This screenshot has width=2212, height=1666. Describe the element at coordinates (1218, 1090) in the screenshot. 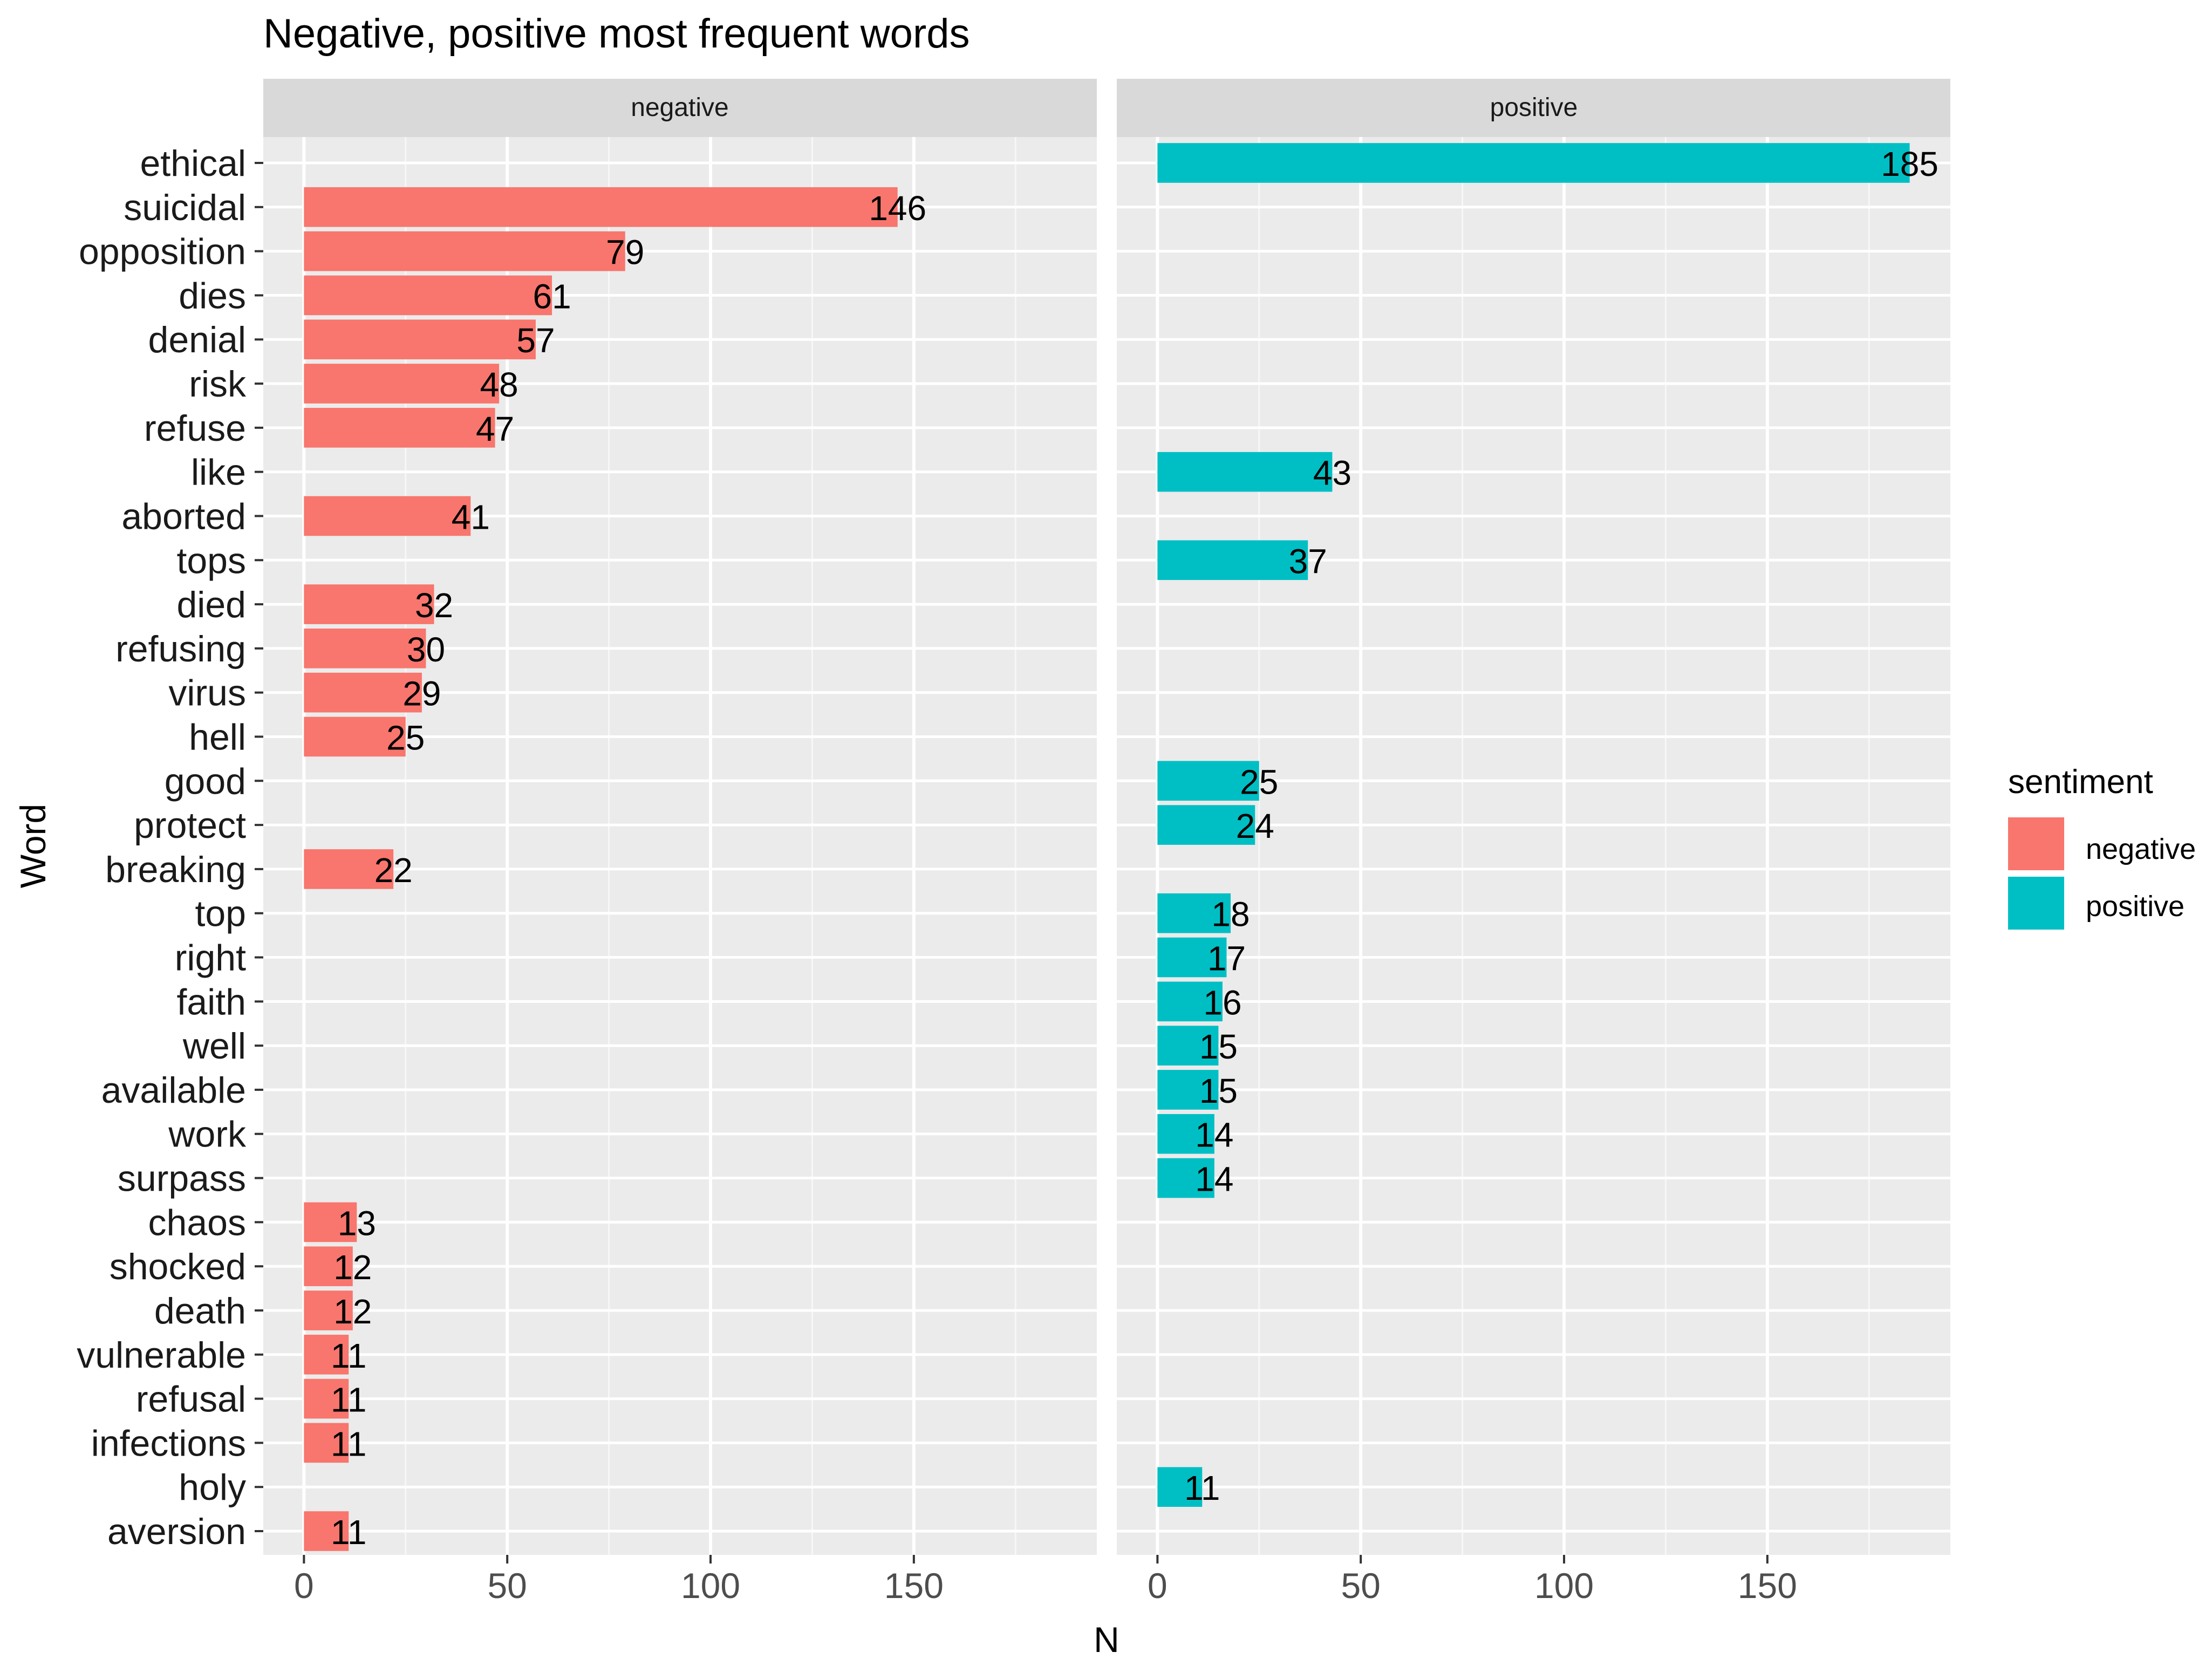

I see `data-label-positive-available: 15` at that location.